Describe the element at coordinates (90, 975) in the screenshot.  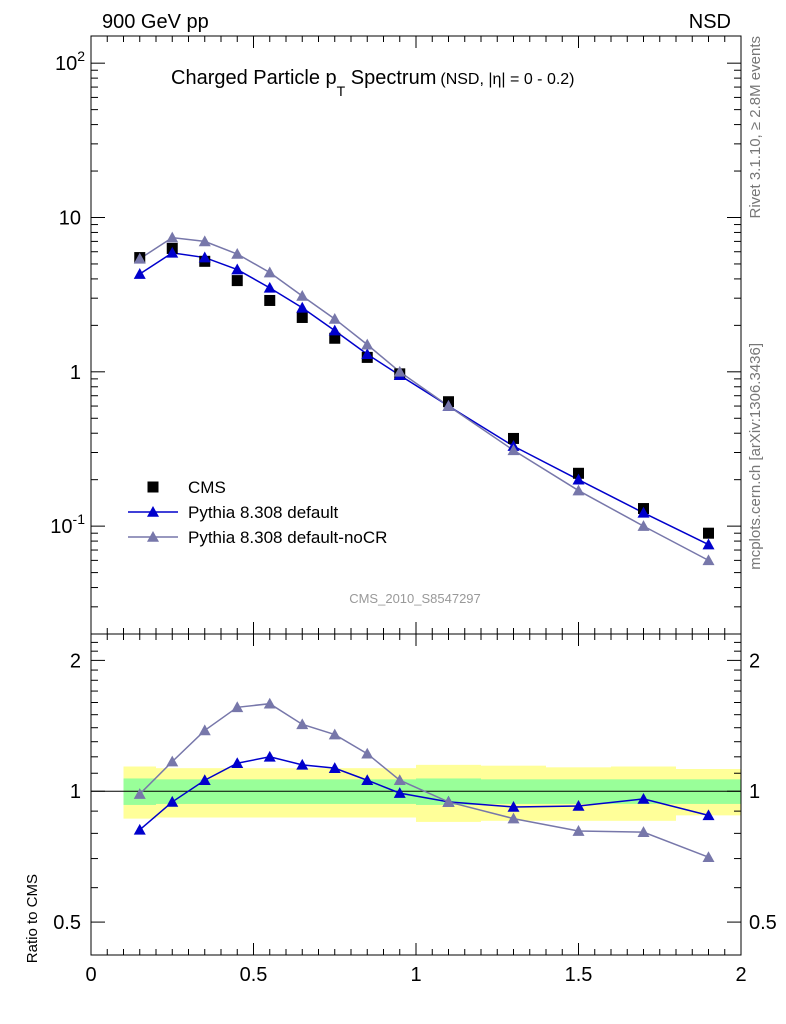
I see `x-tick-label: 0` at that location.